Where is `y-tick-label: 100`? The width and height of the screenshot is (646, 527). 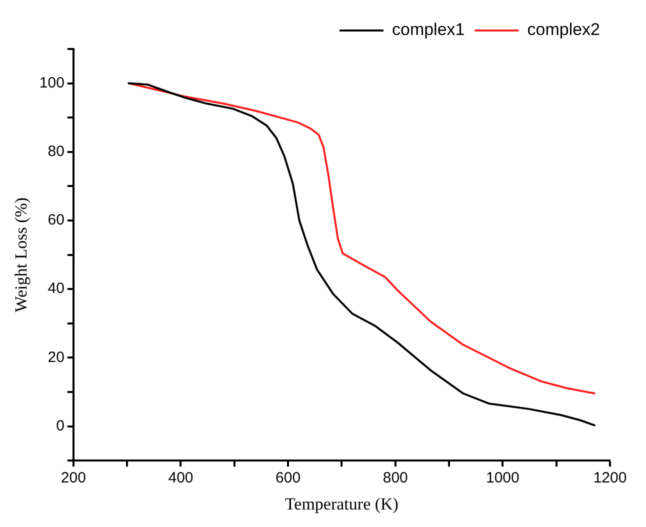
y-tick-label: 100 is located at coordinates (51, 83).